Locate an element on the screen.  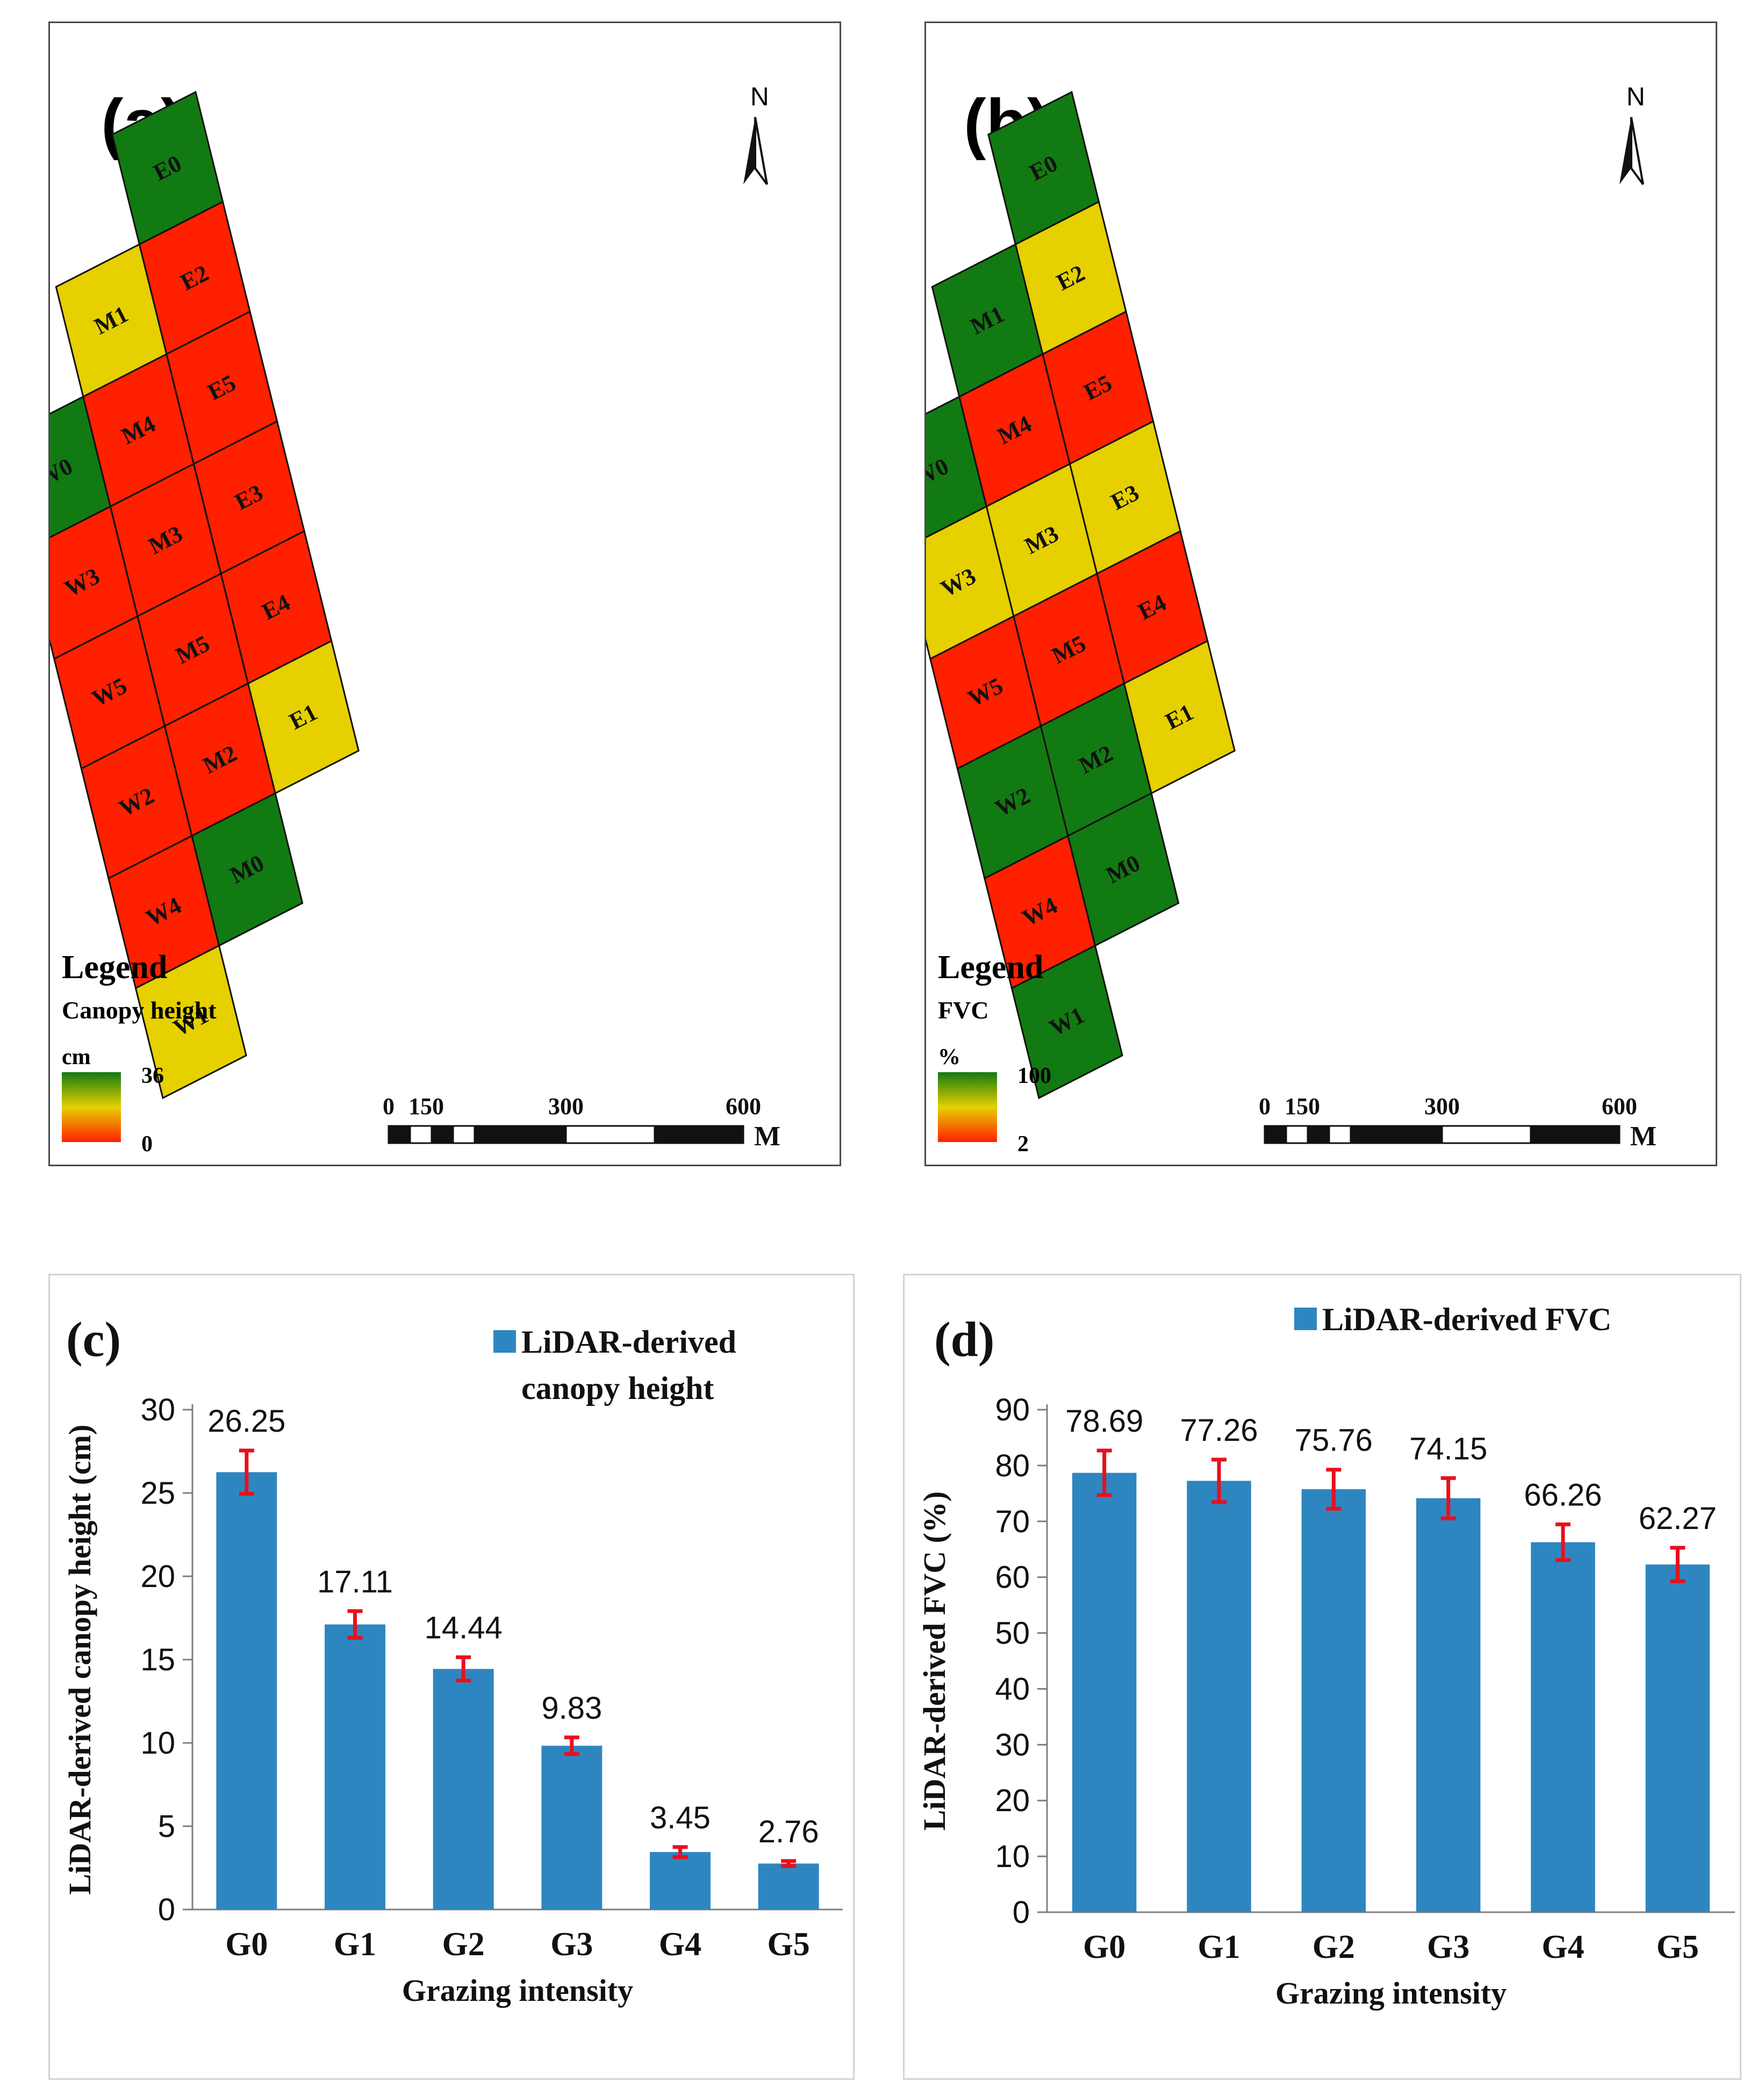
data-label-G2: 75.76 is located at coordinates (1334, 1440).